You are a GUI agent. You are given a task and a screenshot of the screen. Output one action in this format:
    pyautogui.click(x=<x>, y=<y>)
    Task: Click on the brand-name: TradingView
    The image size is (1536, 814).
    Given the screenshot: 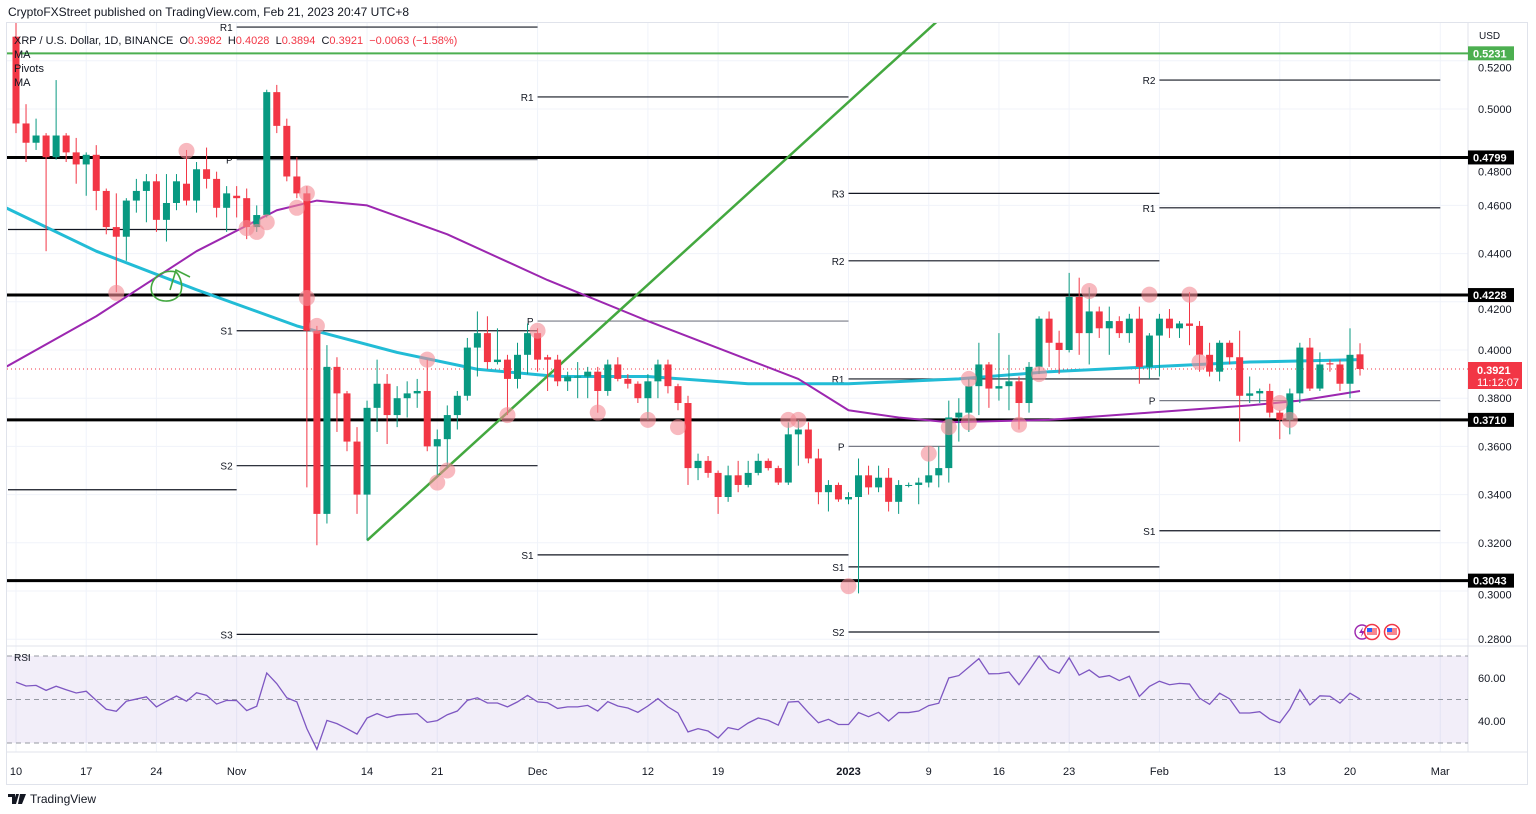 What is the action you would take?
    pyautogui.click(x=63, y=799)
    